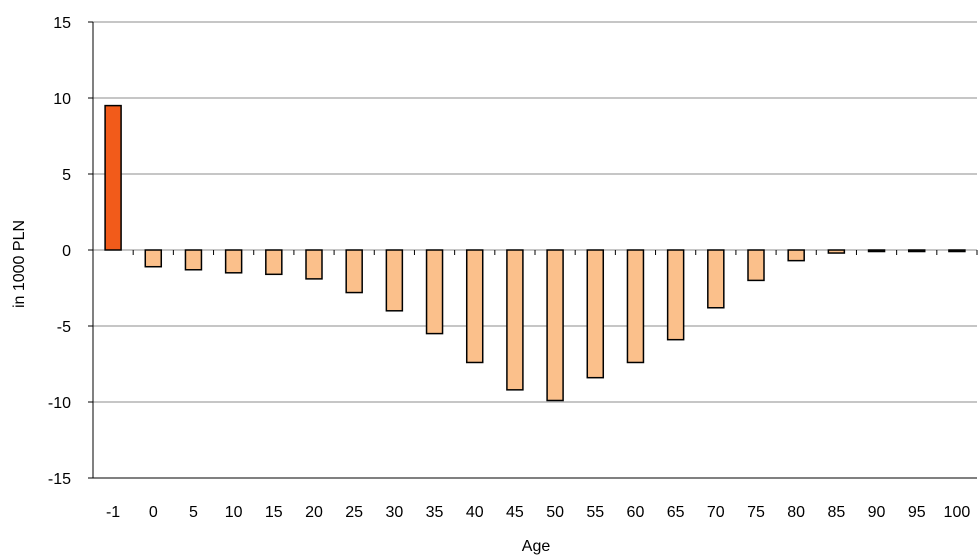 Image resolution: width=978 pixels, height=556 pixels. Describe the element at coordinates (877, 512) in the screenshot. I see `x-tick-label: 90` at that location.